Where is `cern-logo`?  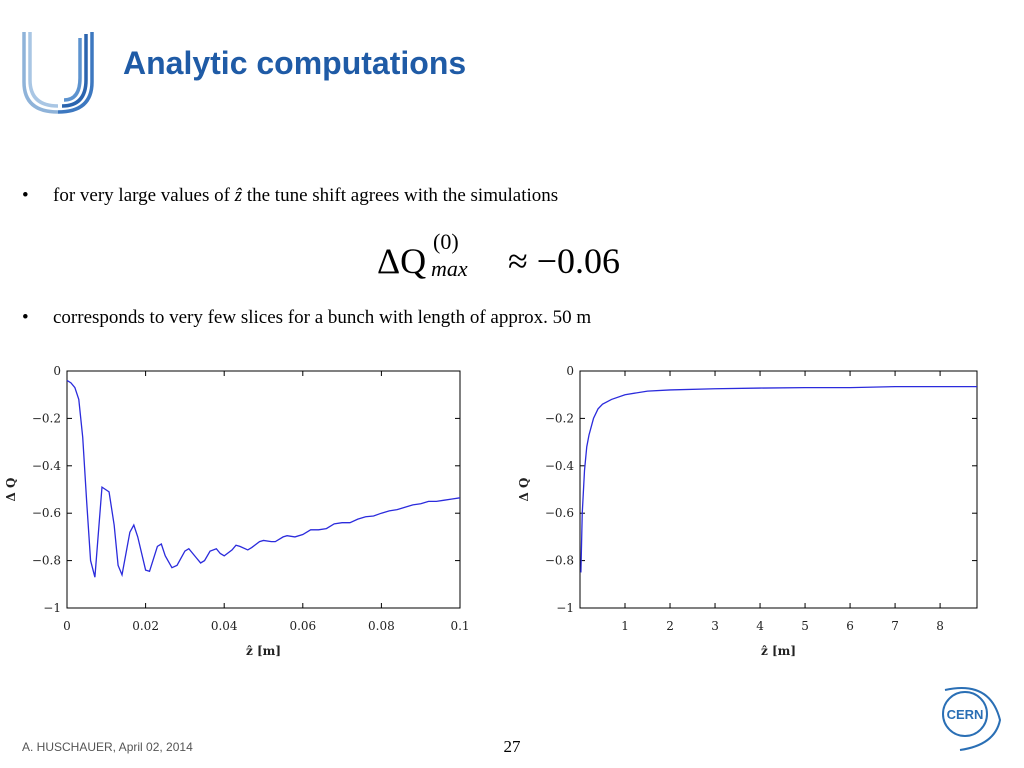 cern-logo is located at coordinates (972, 719).